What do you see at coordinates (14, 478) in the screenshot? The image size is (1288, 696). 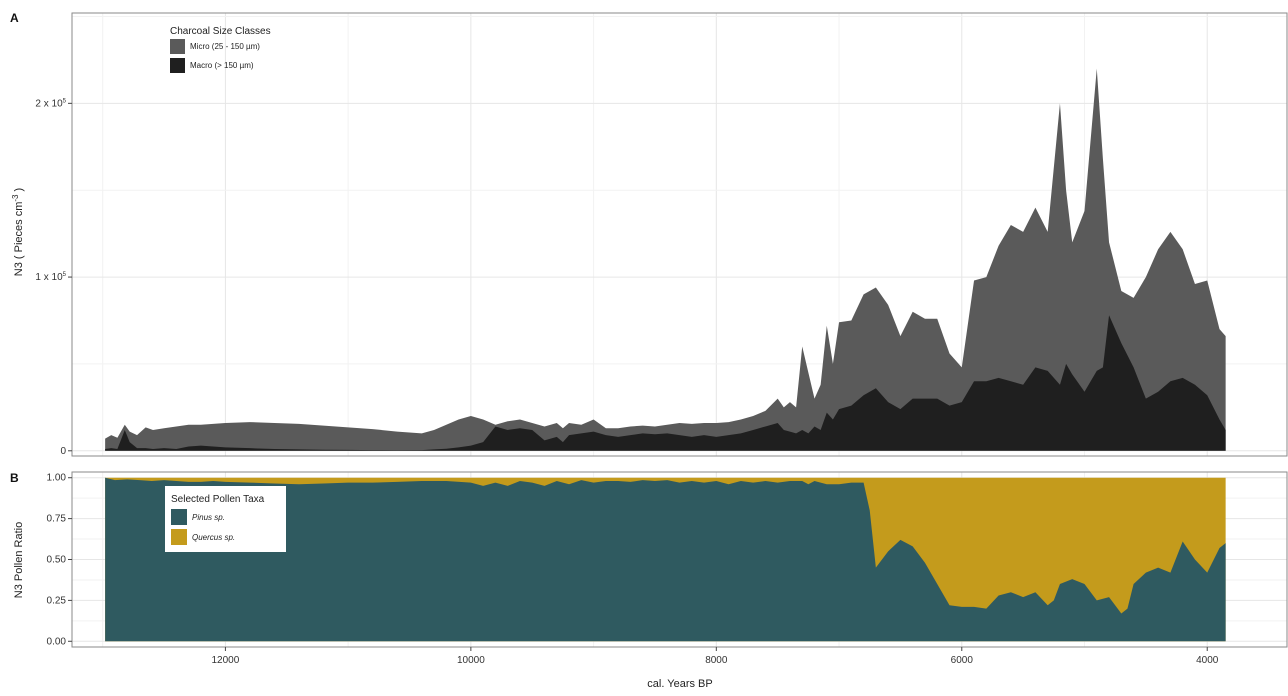 I see `panel-b-tag: B` at bounding box center [14, 478].